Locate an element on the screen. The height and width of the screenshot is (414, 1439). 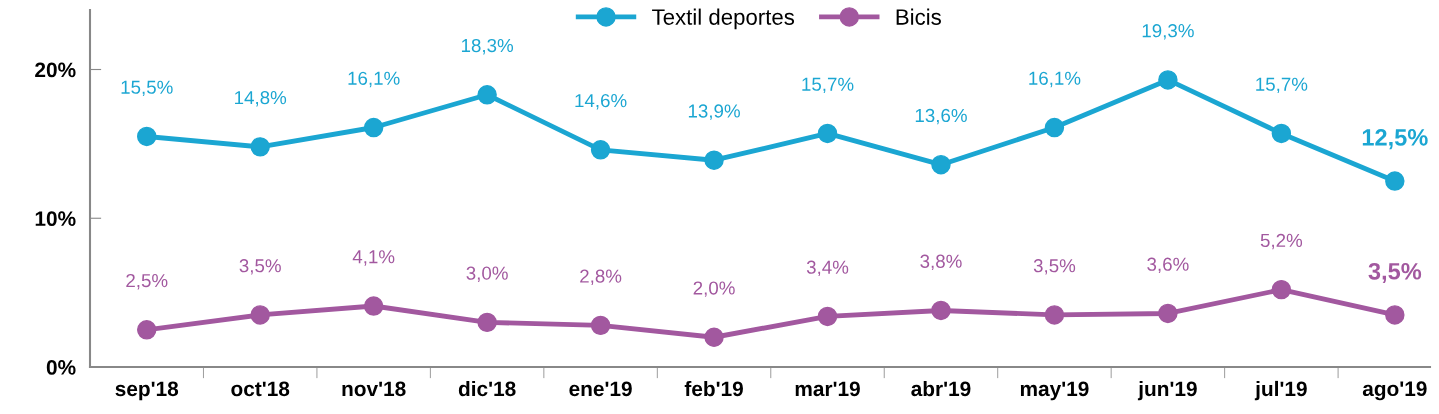
x-tick-label: oct'18 is located at coordinates (260, 389).